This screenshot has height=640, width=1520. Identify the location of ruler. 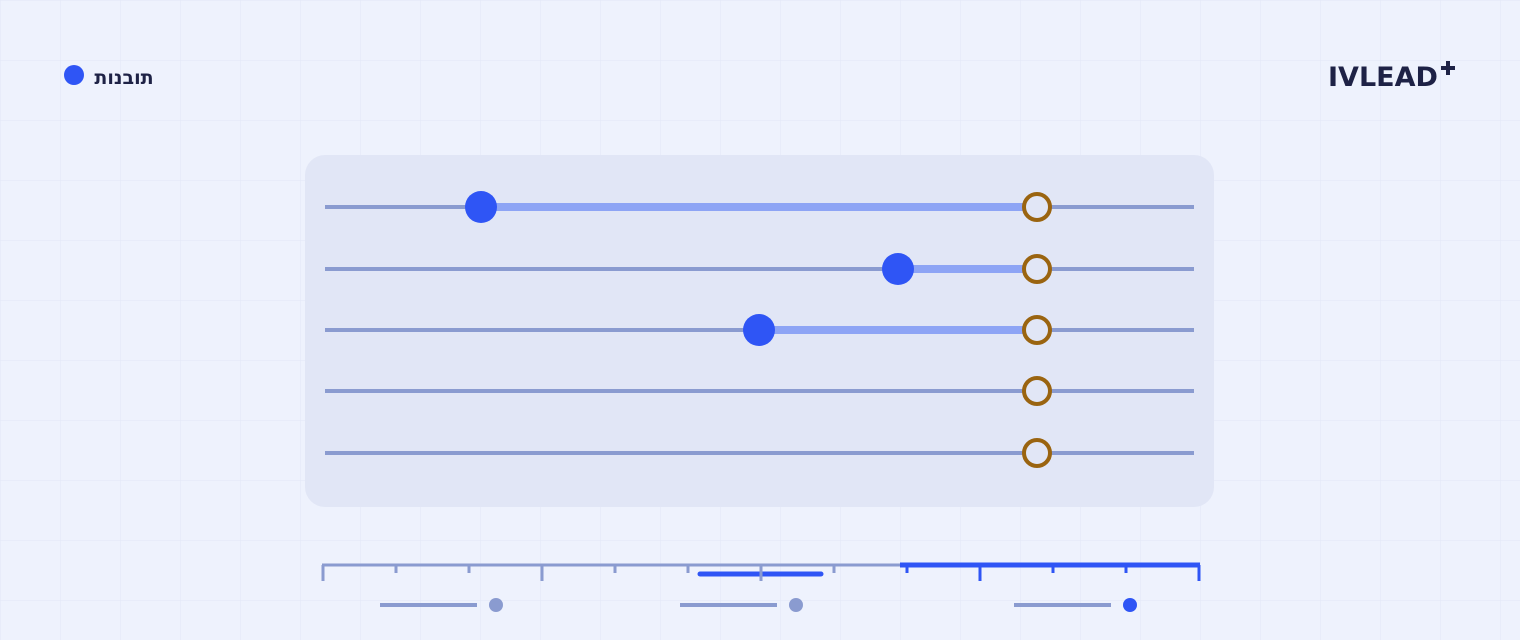
(761, 571).